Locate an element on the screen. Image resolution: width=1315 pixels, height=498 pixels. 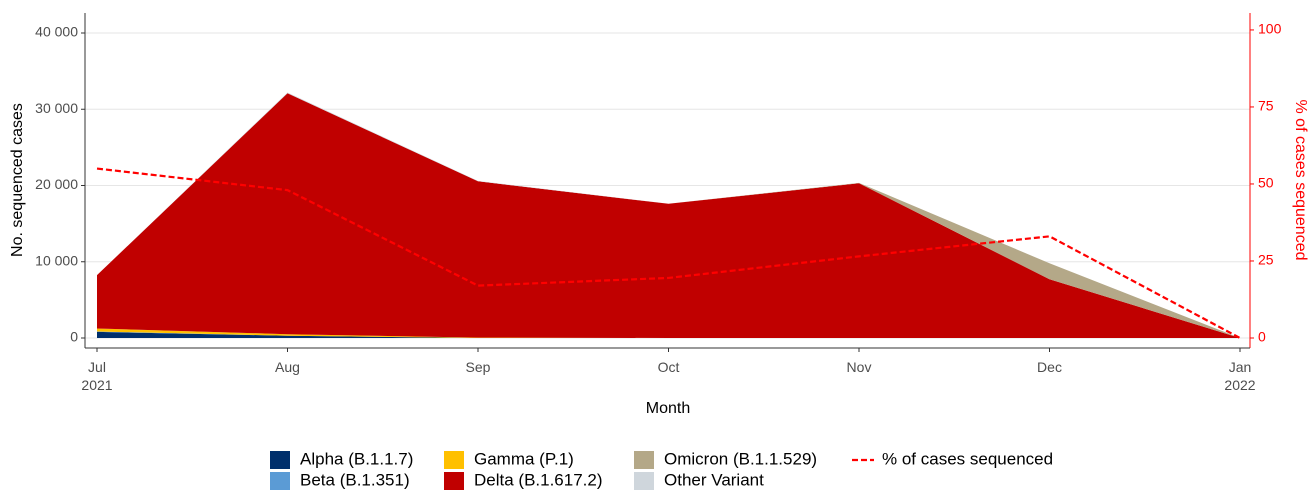
y2-tick-label: 100 is located at coordinates (1270, 29).